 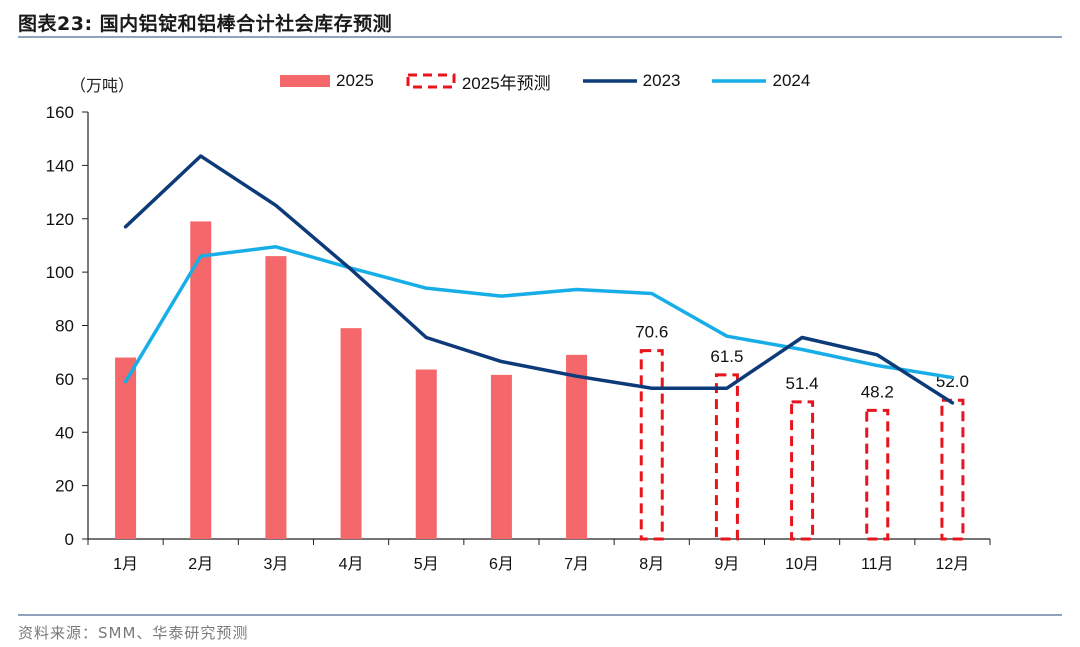 I want to click on y-tick-label: 80, so click(x=64, y=326).